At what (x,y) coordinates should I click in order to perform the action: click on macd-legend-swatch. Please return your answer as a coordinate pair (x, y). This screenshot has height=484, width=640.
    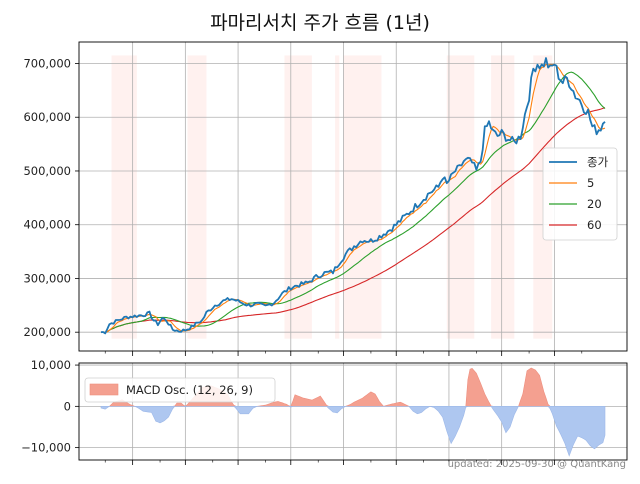
    Looking at the image, I should click on (104, 389).